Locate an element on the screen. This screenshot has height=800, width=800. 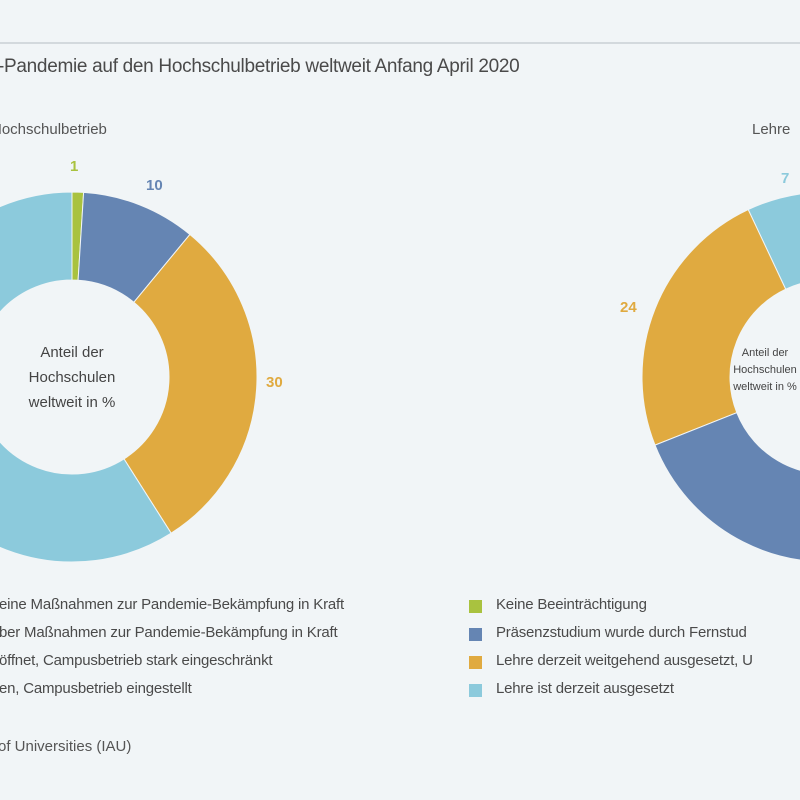
right-legend-item: Lehre derzeit weitgehend ausgesetzt, U is located at coordinates (624, 660).